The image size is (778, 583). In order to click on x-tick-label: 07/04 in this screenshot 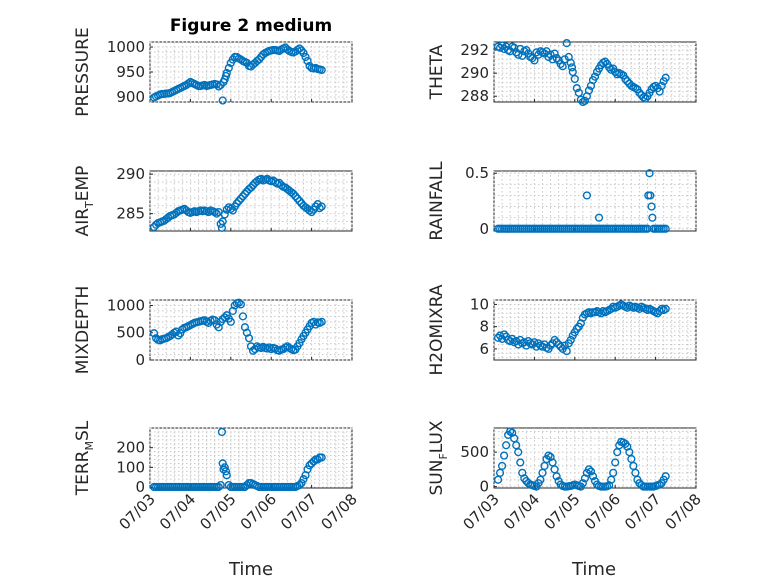, I will do `click(521, 511)`.